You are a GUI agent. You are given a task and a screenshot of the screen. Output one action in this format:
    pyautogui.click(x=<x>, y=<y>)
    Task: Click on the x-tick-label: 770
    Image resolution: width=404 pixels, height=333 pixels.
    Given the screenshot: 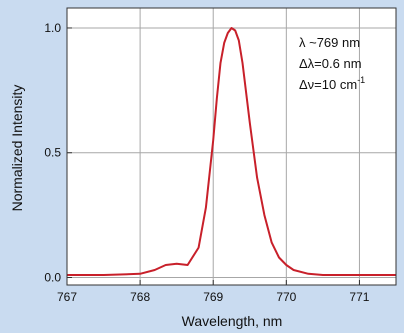 What is the action you would take?
    pyautogui.click(x=286, y=297)
    